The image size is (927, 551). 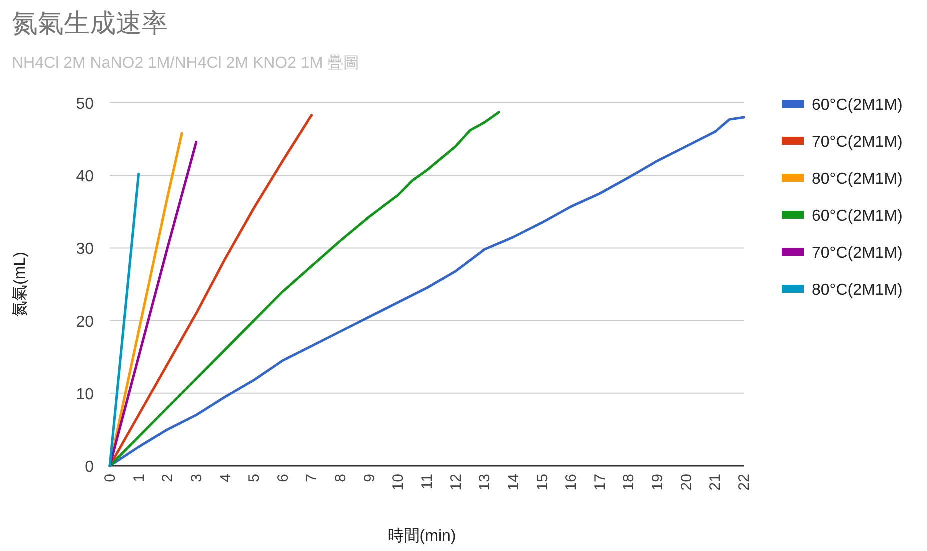 I want to click on x-tick-label: 9, so click(x=369, y=478).